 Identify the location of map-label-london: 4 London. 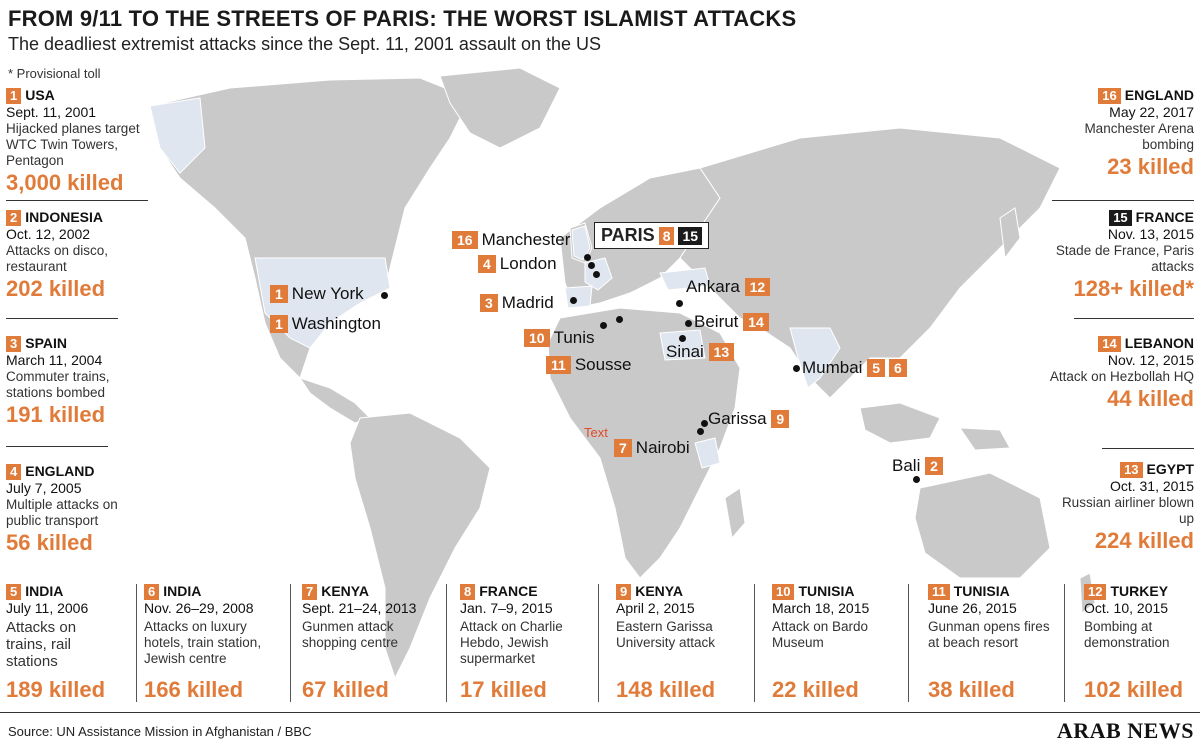
(517, 264).